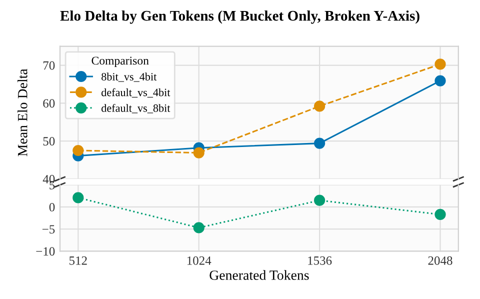  What do you see at coordinates (136, 93) in the screenshot?
I see `legend-label: default_vs_4bit` at bounding box center [136, 93].